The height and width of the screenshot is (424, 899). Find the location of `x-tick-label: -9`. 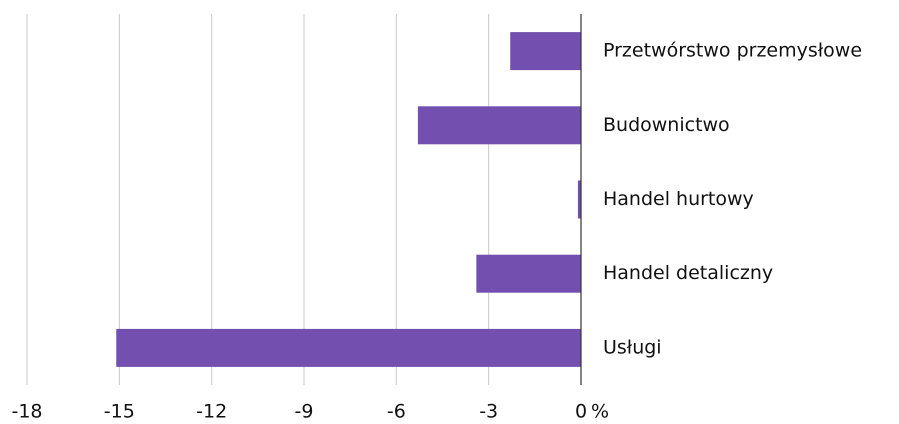

x-tick-label: -9 is located at coordinates (304, 412).